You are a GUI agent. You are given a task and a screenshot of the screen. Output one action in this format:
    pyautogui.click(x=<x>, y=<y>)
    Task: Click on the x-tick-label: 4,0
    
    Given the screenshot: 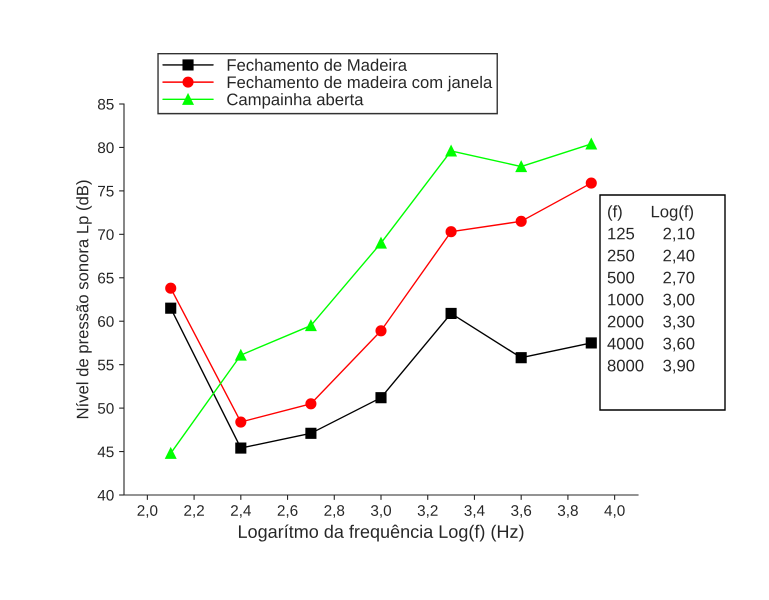 What is the action you would take?
    pyautogui.click(x=614, y=511)
    